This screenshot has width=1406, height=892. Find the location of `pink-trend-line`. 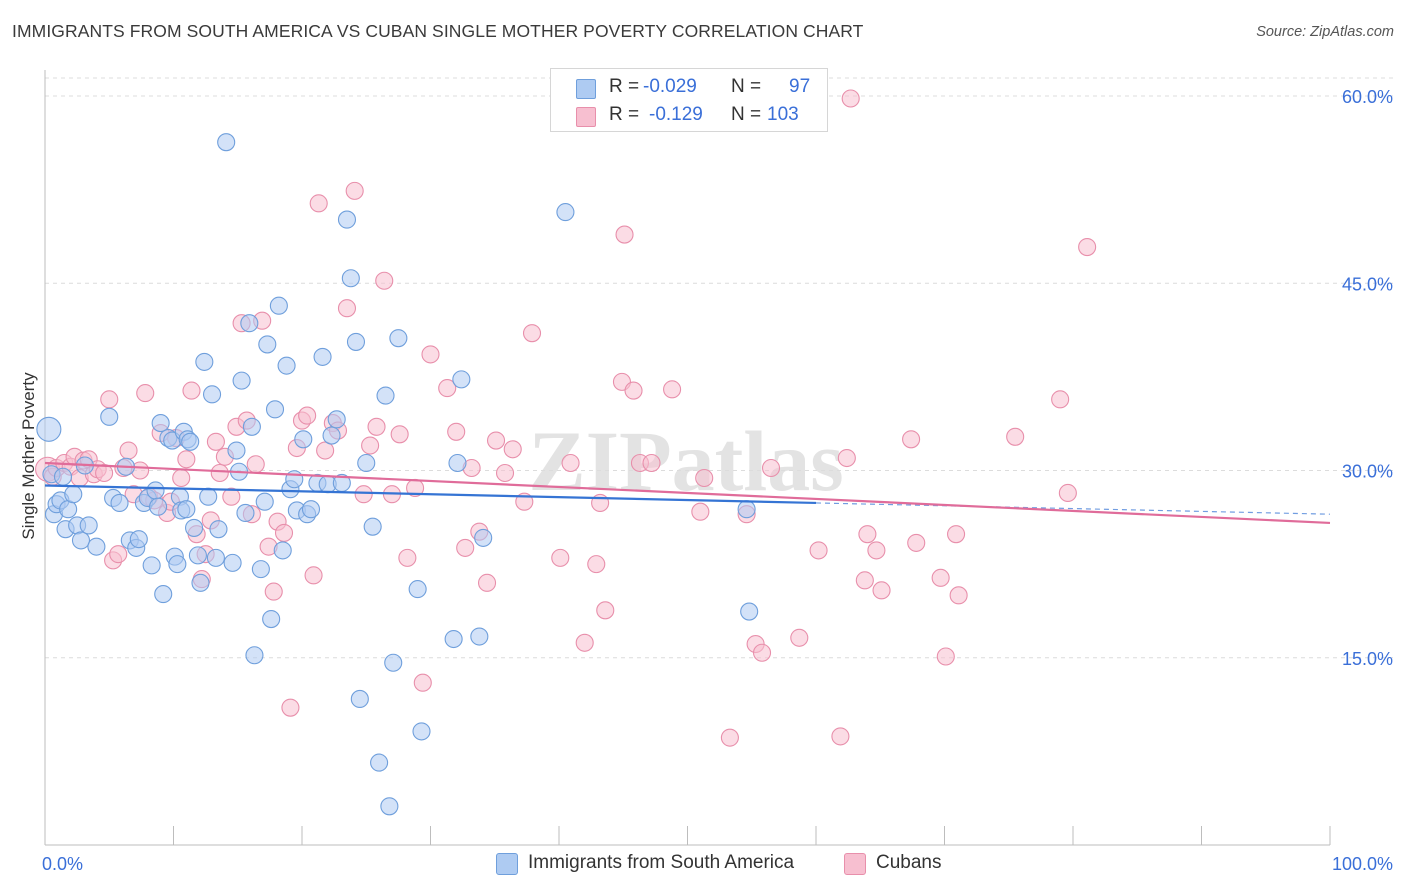

pink-trend-line is located at coordinates (687, 493).